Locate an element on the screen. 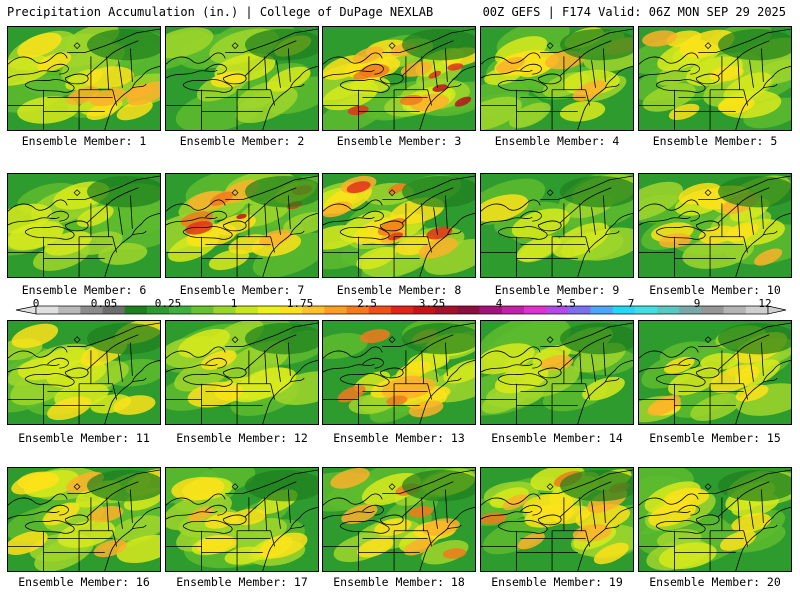 The image size is (800, 600). member-label: Ensemble Member: 5 is located at coordinates (715, 141).